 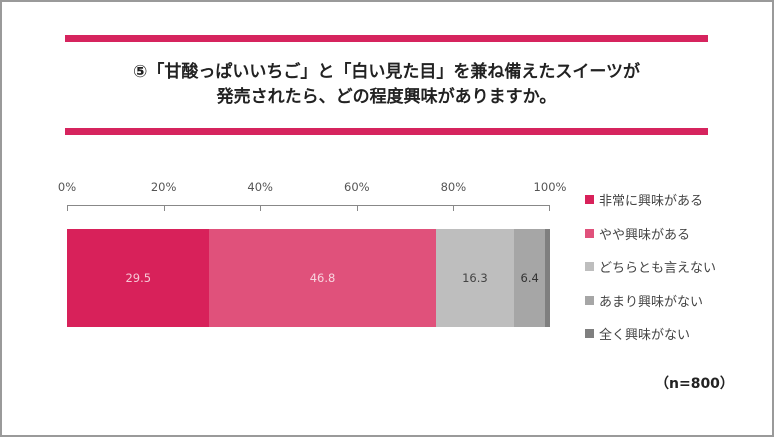 What do you see at coordinates (67, 187) in the screenshot?
I see `x-tick-label: 0%` at bounding box center [67, 187].